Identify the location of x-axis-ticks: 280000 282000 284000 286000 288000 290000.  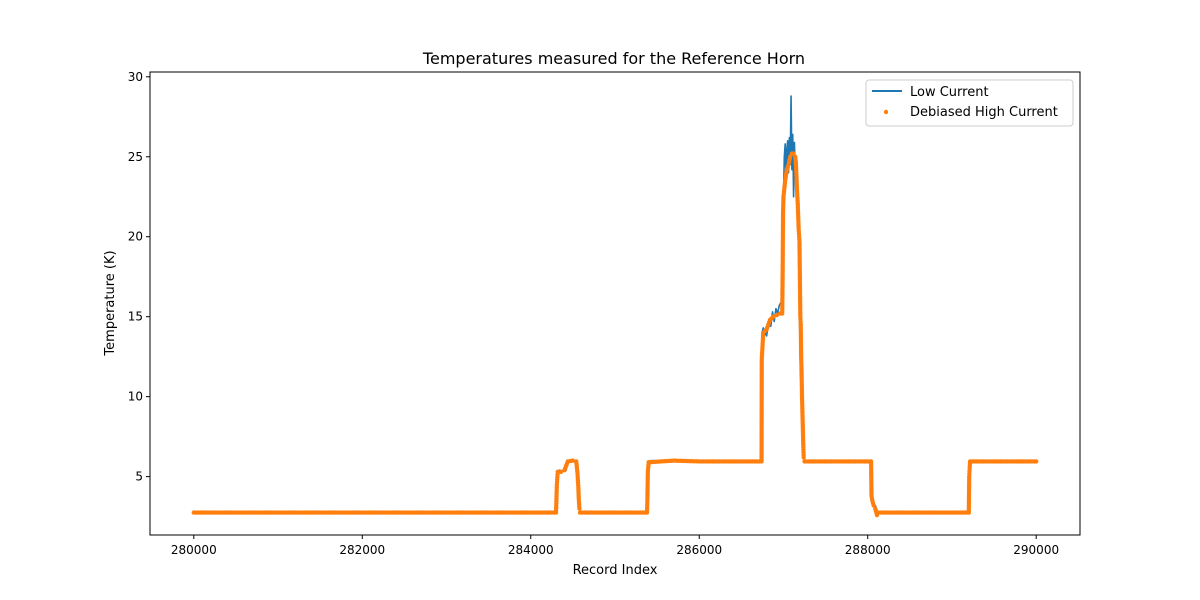
(615, 546).